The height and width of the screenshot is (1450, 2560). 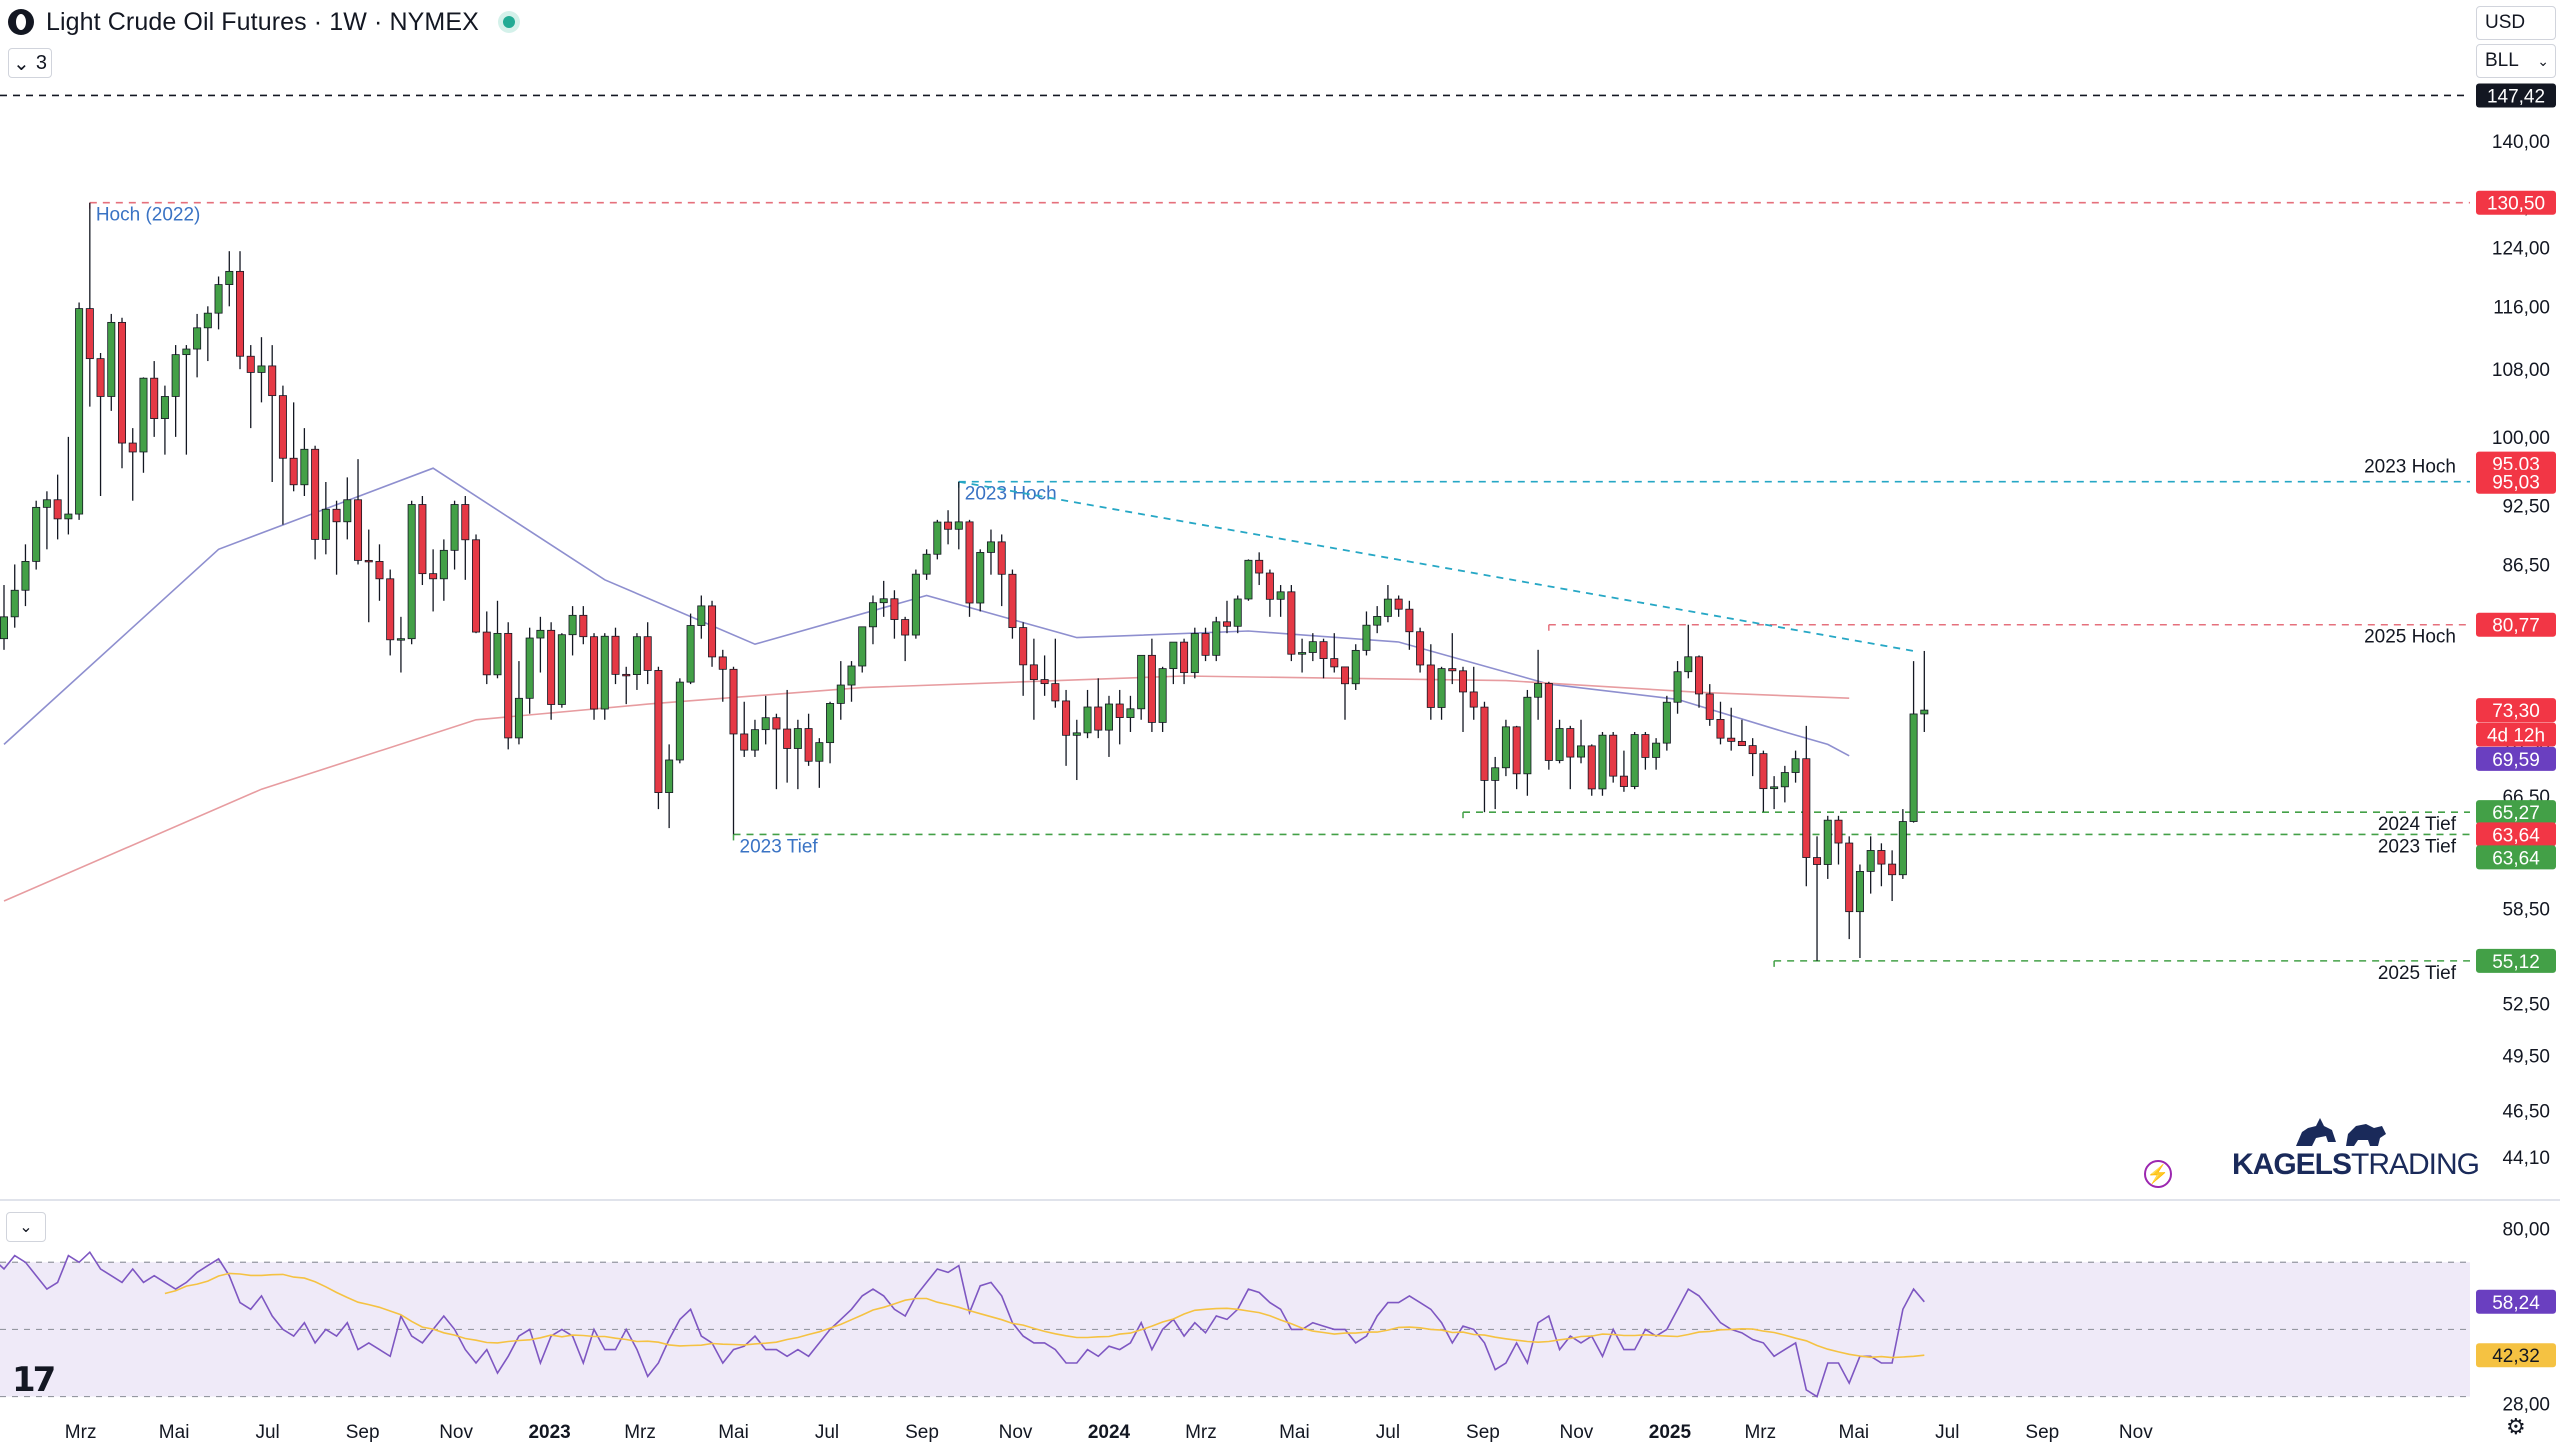 What do you see at coordinates (2505, 22) in the screenshot?
I see `currency-label: USD` at bounding box center [2505, 22].